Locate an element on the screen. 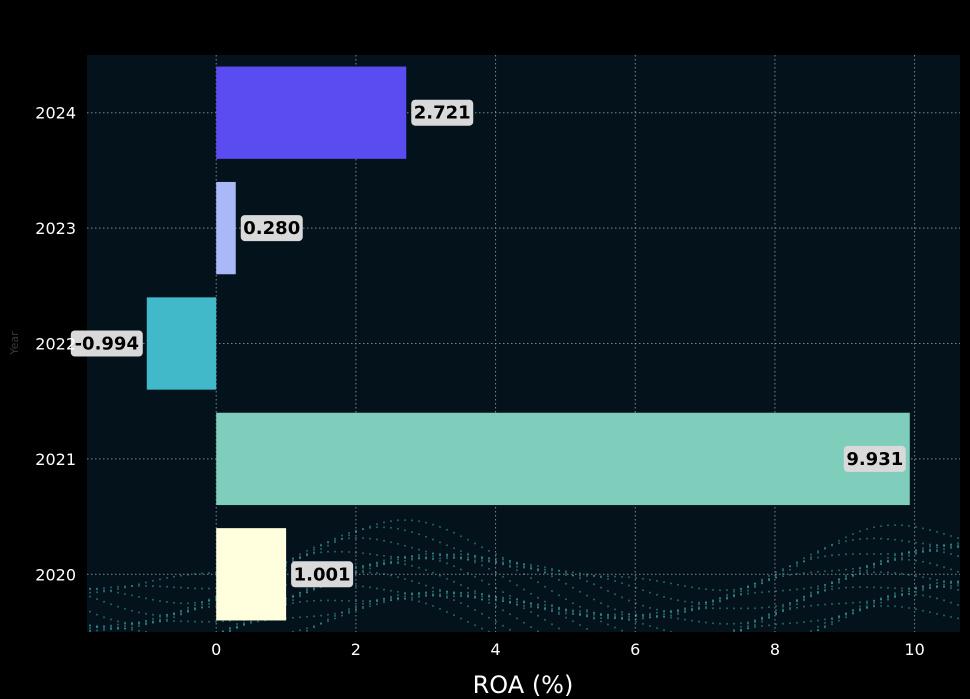 The image size is (970, 699). data-label: -0.994 is located at coordinates (106, 343).